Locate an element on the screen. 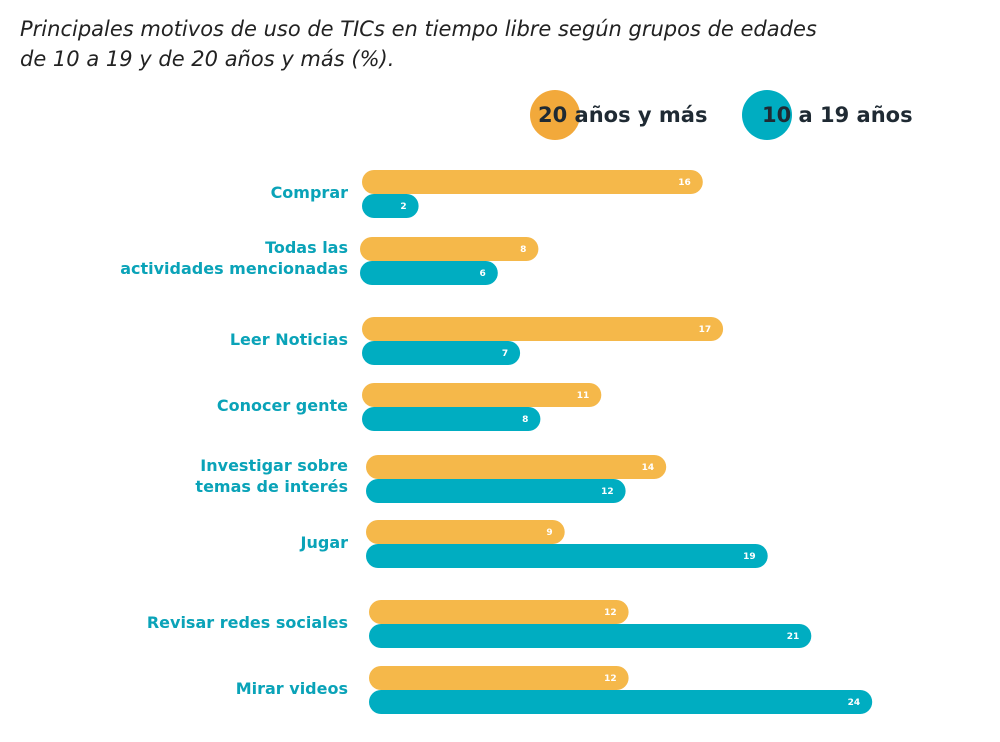  value-label-young-0: 2 is located at coordinates (403, 207).